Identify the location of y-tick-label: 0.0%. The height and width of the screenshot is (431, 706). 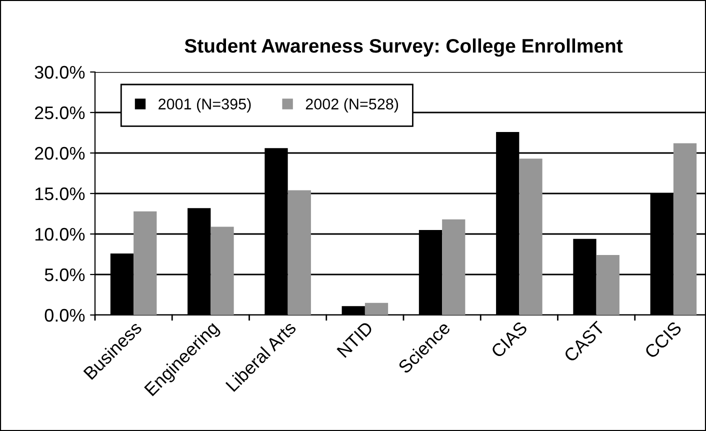
(64, 315).